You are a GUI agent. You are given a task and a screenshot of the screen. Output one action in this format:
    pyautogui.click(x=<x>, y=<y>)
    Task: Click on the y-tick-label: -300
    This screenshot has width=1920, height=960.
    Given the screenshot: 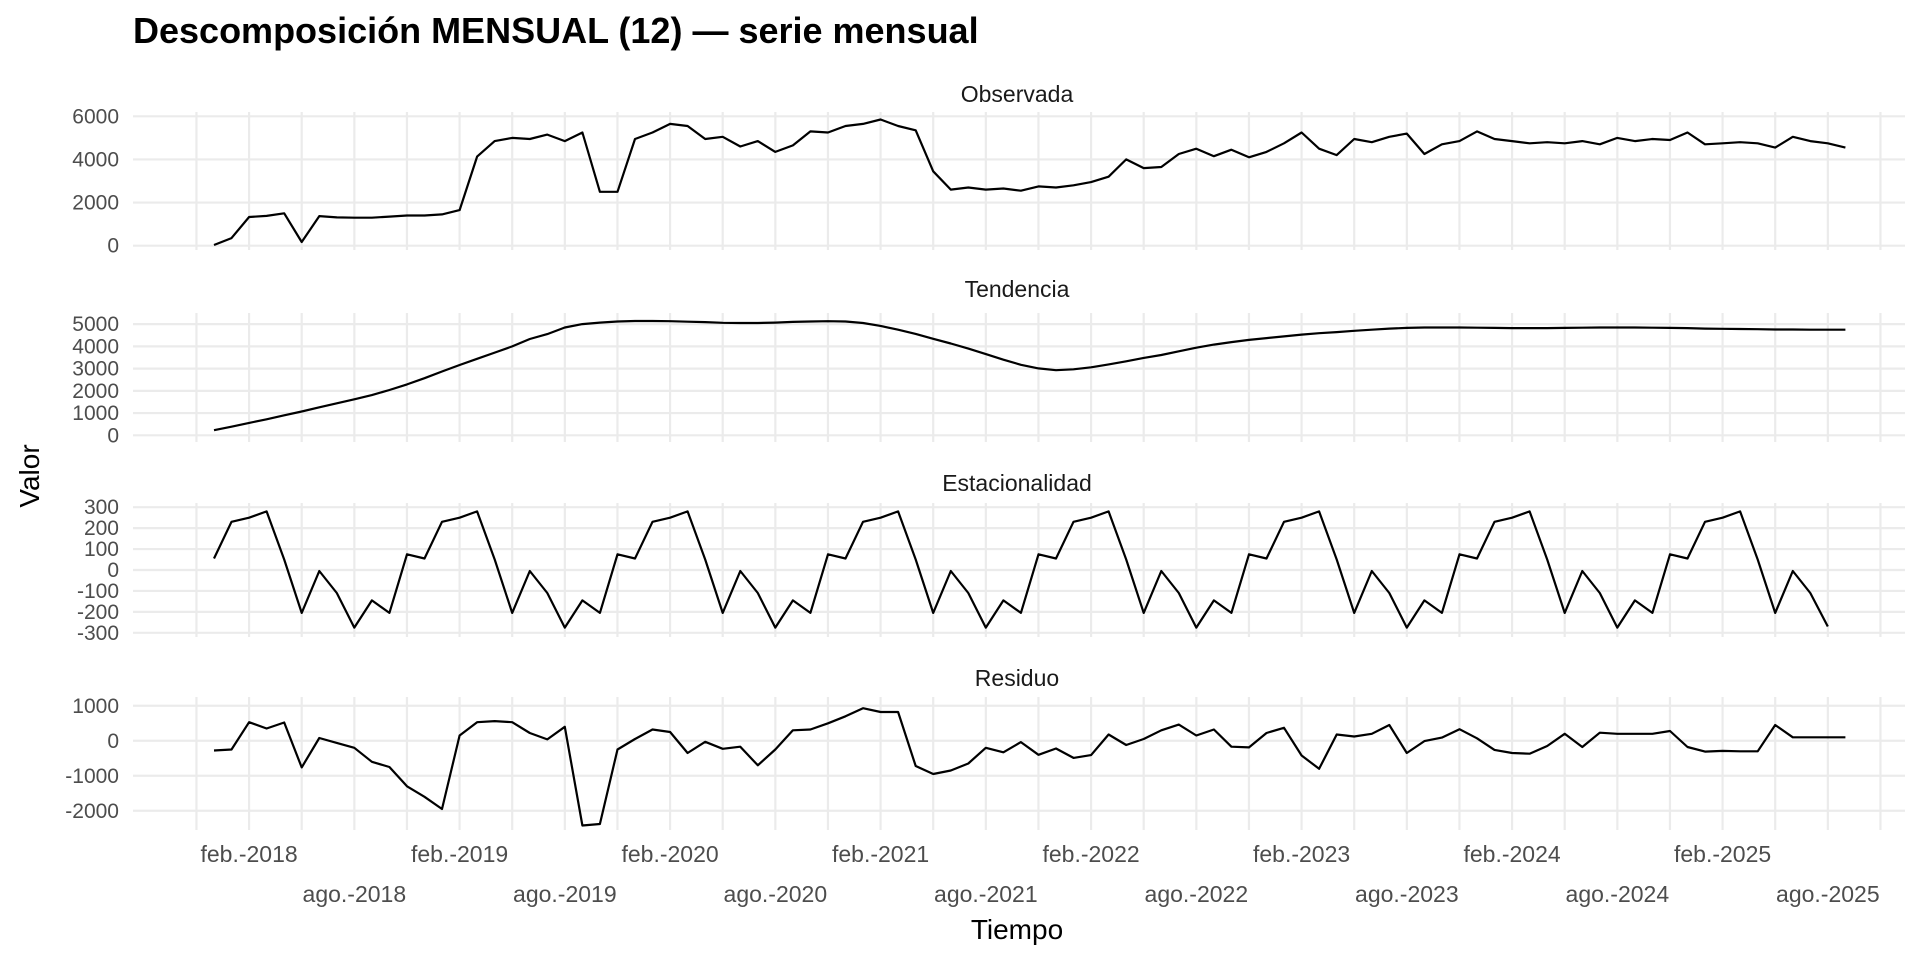 What is the action you would take?
    pyautogui.click(x=98, y=633)
    